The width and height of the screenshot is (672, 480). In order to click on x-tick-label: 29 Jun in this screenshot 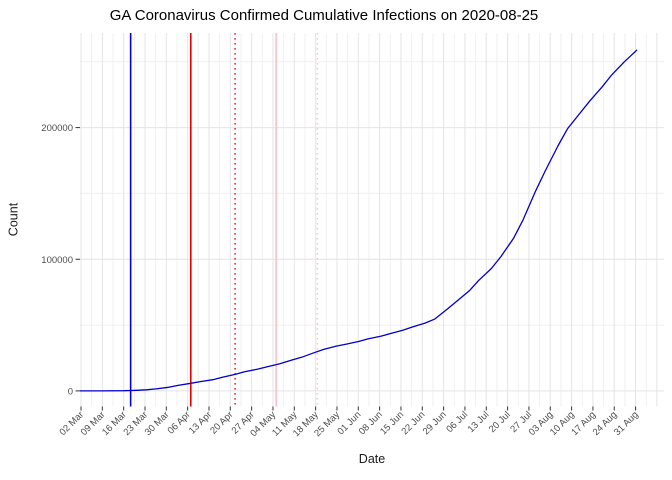, I will do `click(435, 423)`.